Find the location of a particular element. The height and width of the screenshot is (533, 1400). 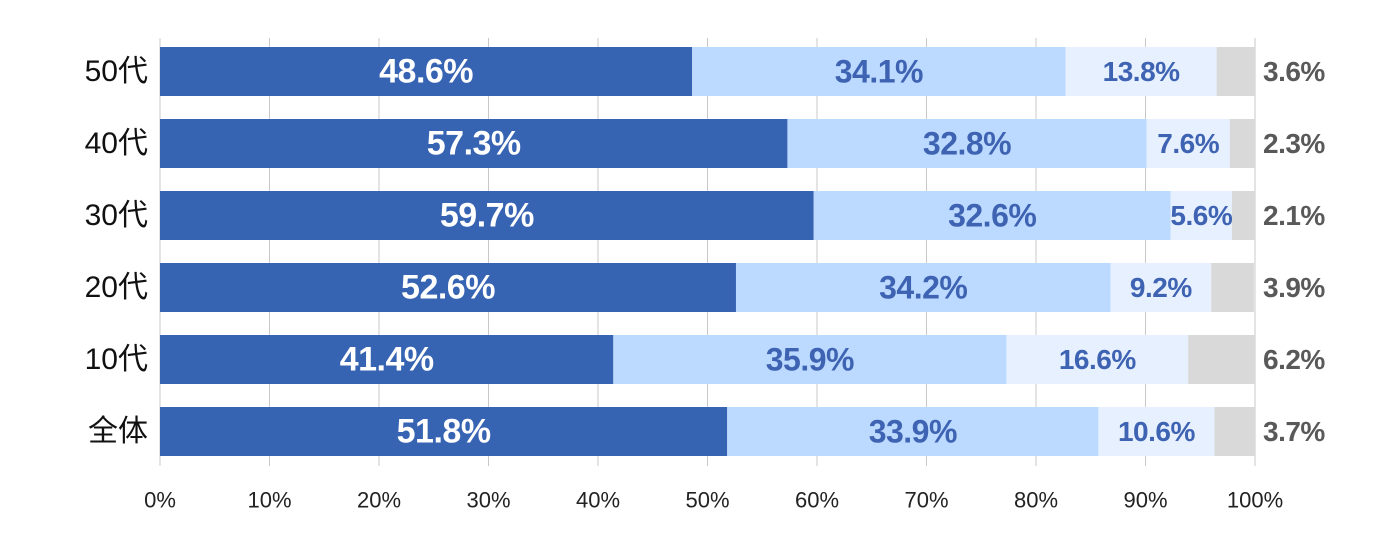

x-tick-label: 10% is located at coordinates (269, 500).